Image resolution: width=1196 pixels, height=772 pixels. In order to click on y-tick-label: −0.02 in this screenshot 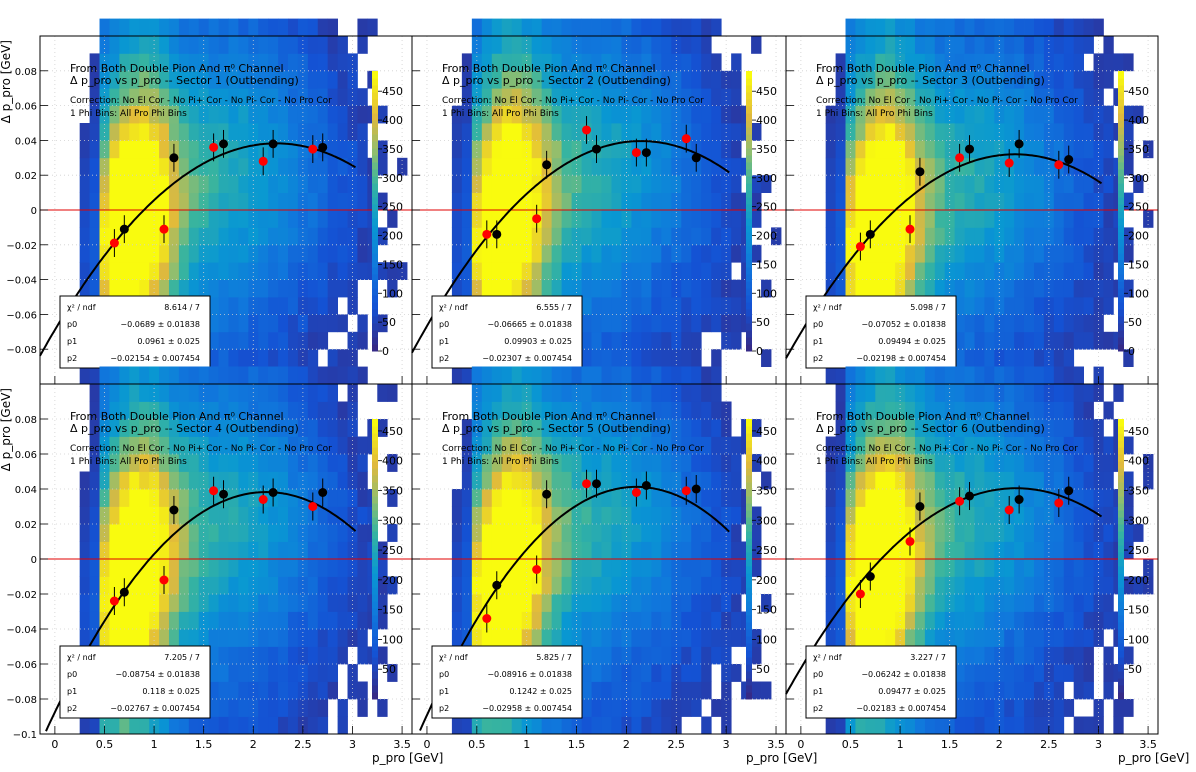, I will do `click(21, 246)`.